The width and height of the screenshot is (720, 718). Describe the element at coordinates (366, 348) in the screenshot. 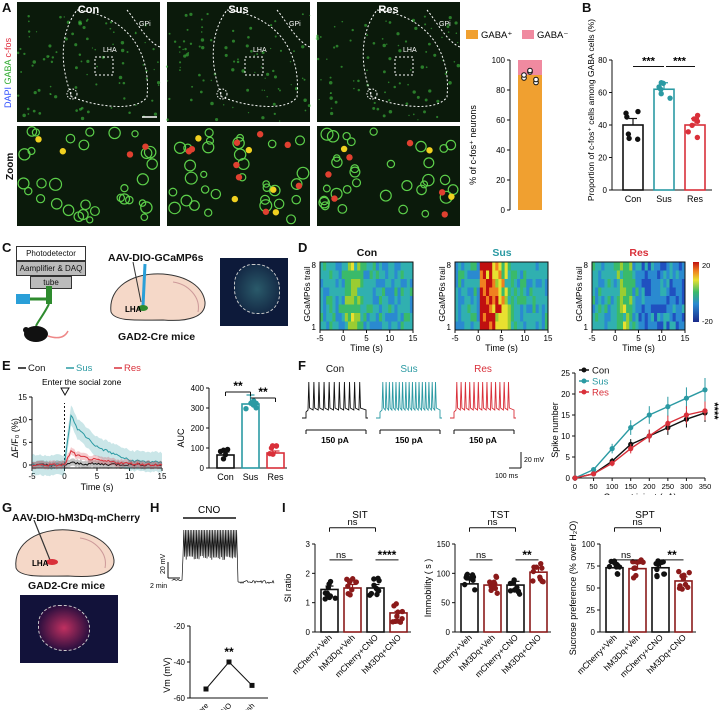

I see `d-xlabel: Time (s)` at that location.